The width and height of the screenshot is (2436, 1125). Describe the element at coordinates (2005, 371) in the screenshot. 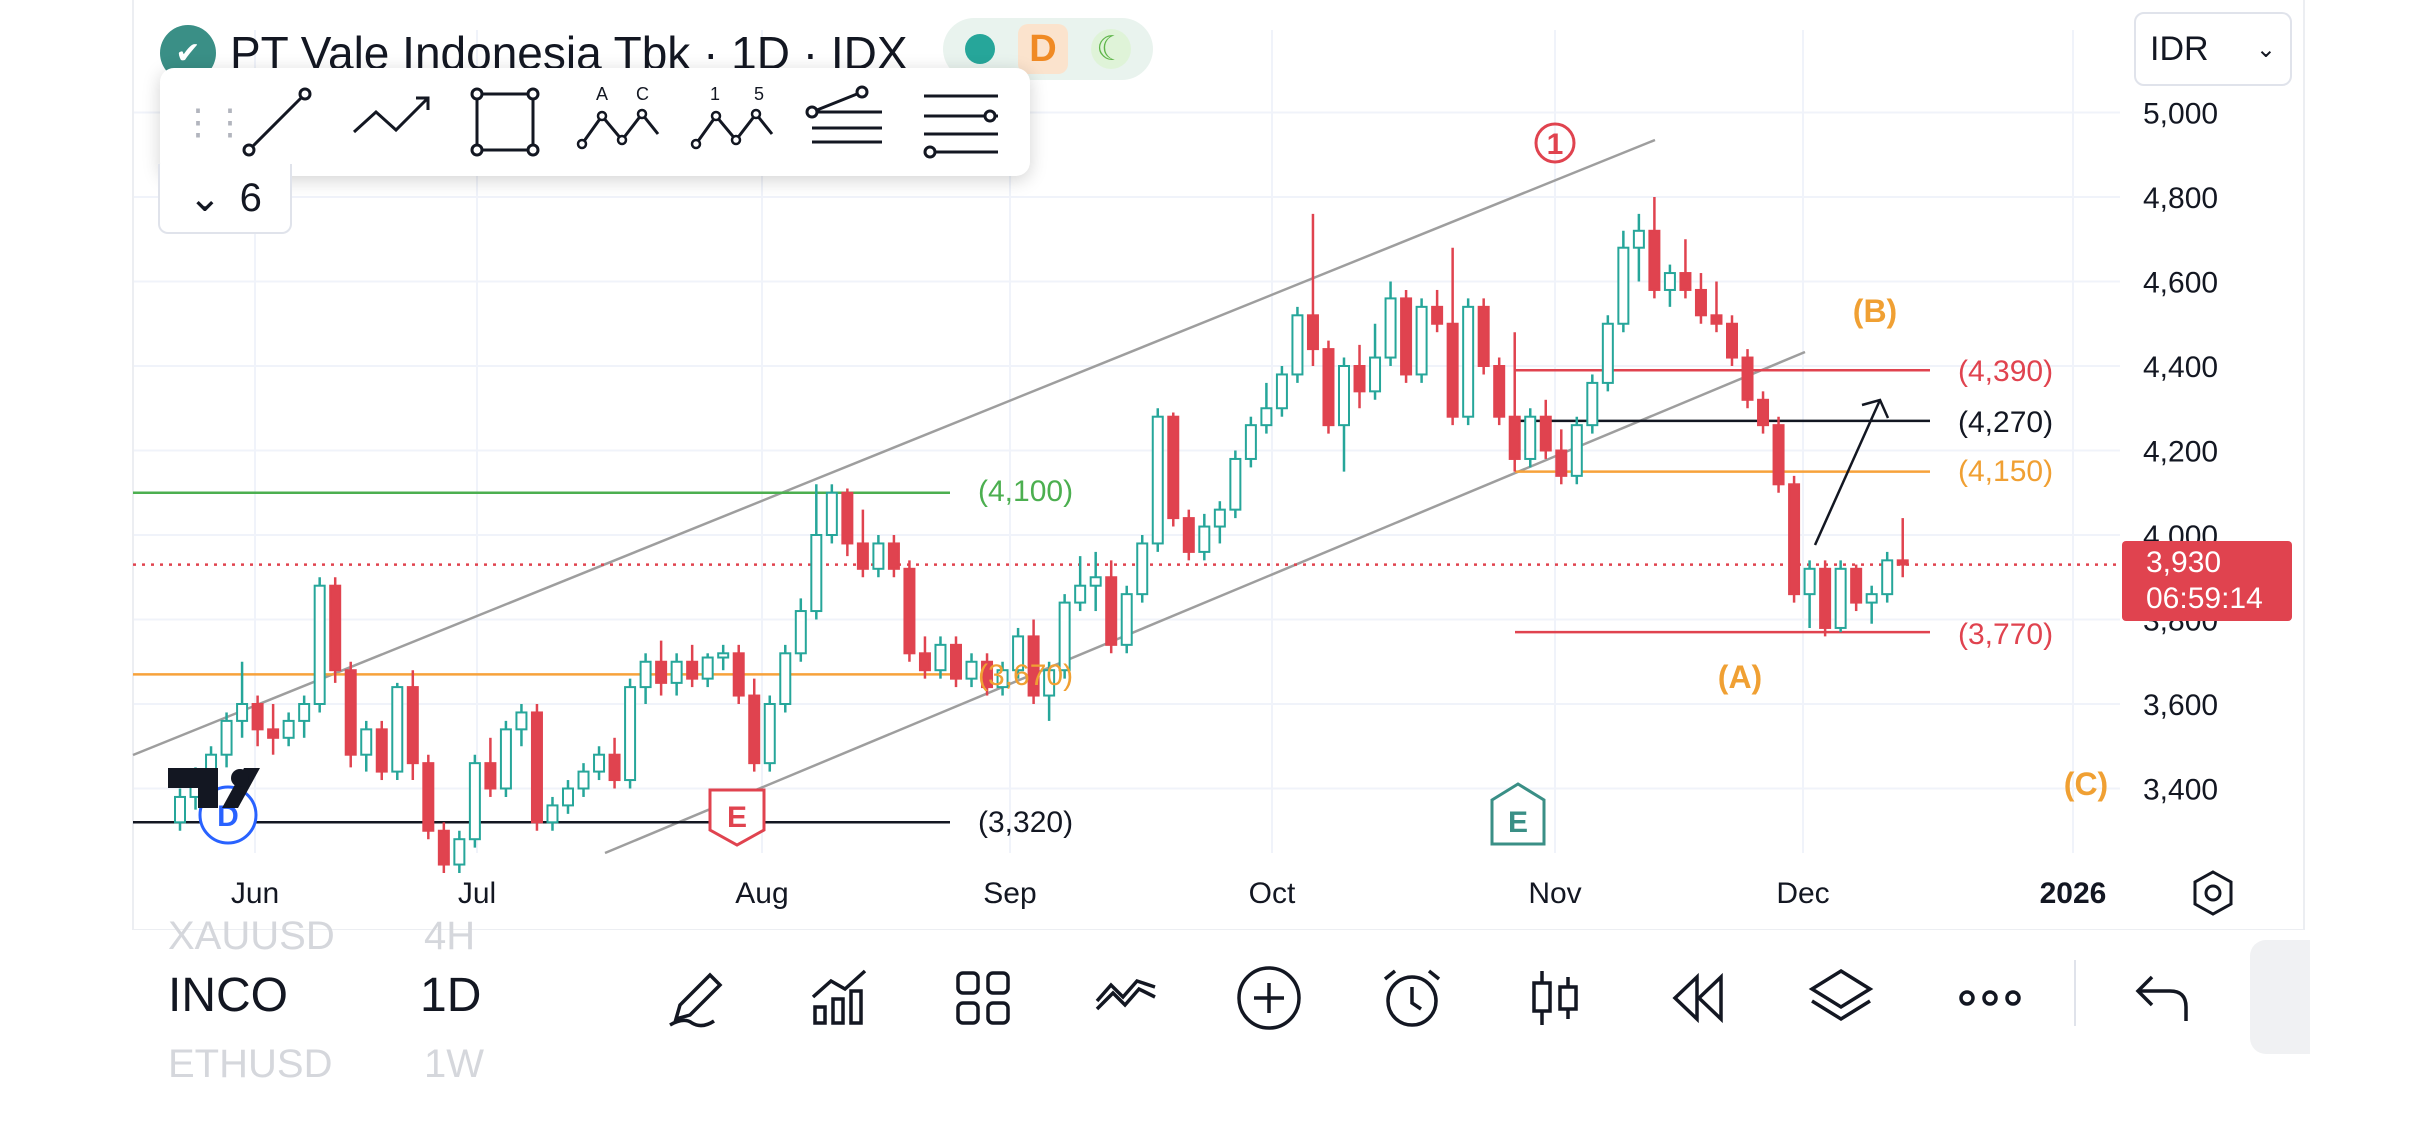

I see `level-label-4390: (4,390)` at that location.